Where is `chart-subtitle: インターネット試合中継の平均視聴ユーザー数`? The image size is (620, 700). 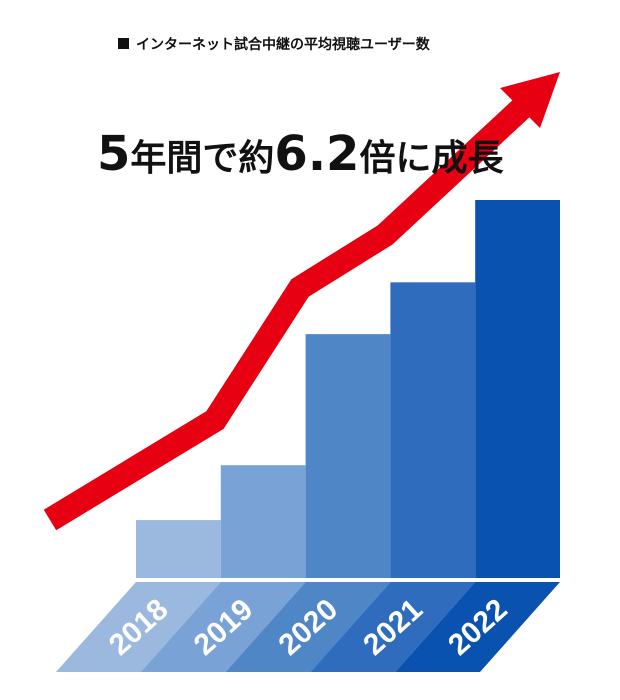 chart-subtitle: インターネット試合中継の平均視聴ユーザー数 is located at coordinates (283, 44).